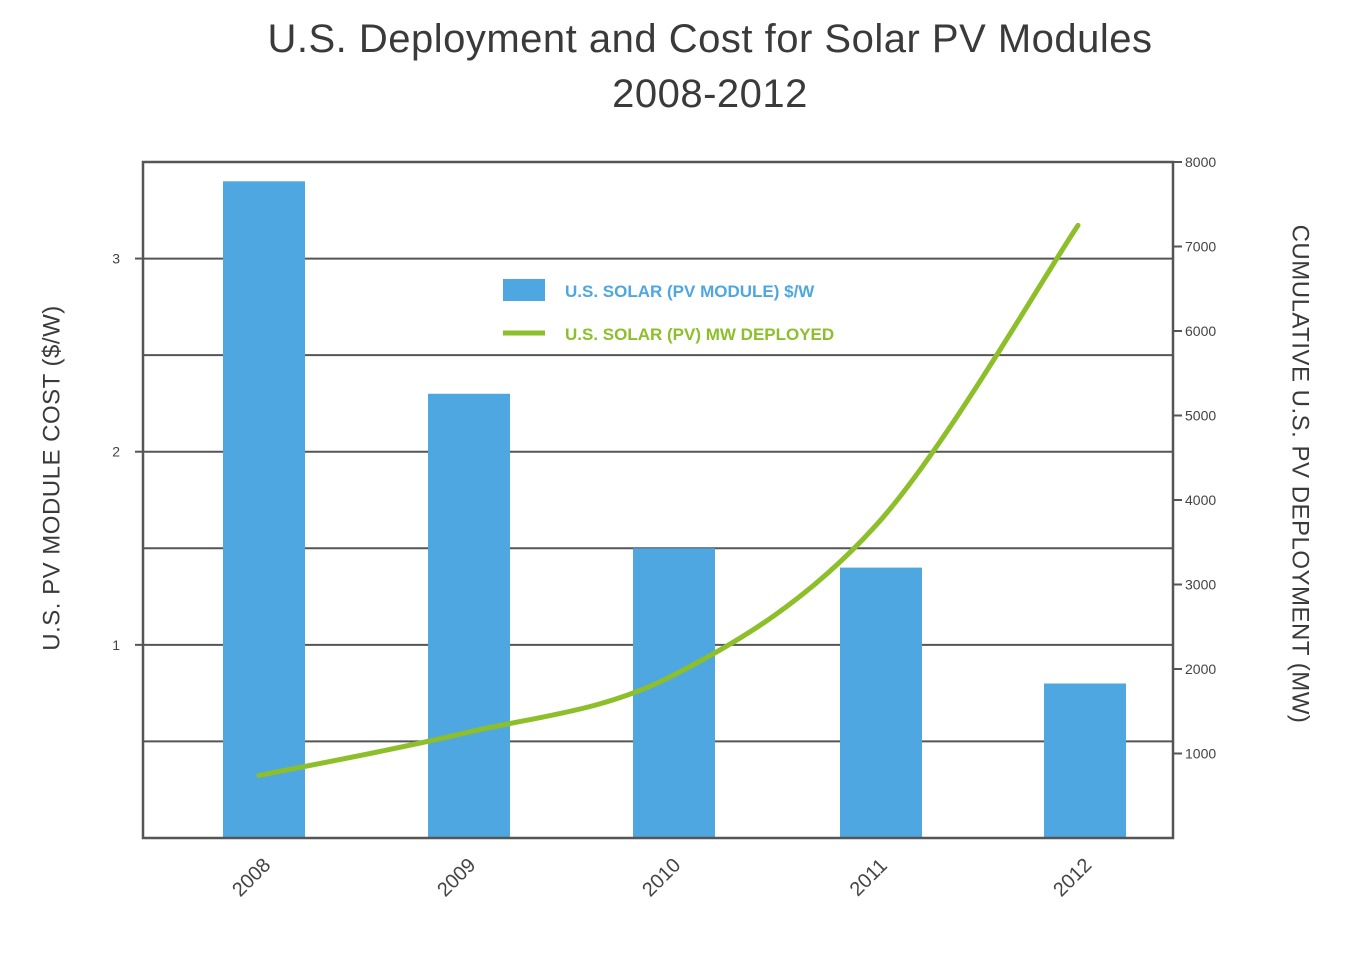  Describe the element at coordinates (661, 877) in the screenshot. I see `x-tick-label-2010: 2010` at that location.